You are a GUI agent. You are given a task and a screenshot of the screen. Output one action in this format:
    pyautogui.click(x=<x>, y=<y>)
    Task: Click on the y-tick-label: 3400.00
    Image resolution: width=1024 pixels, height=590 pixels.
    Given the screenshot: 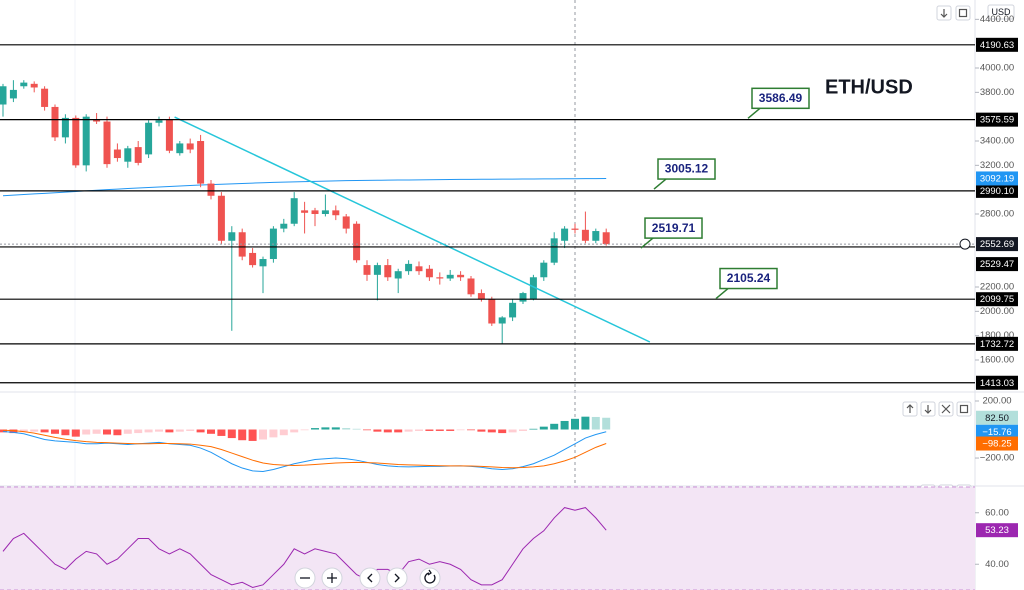 What is the action you would take?
    pyautogui.click(x=997, y=141)
    